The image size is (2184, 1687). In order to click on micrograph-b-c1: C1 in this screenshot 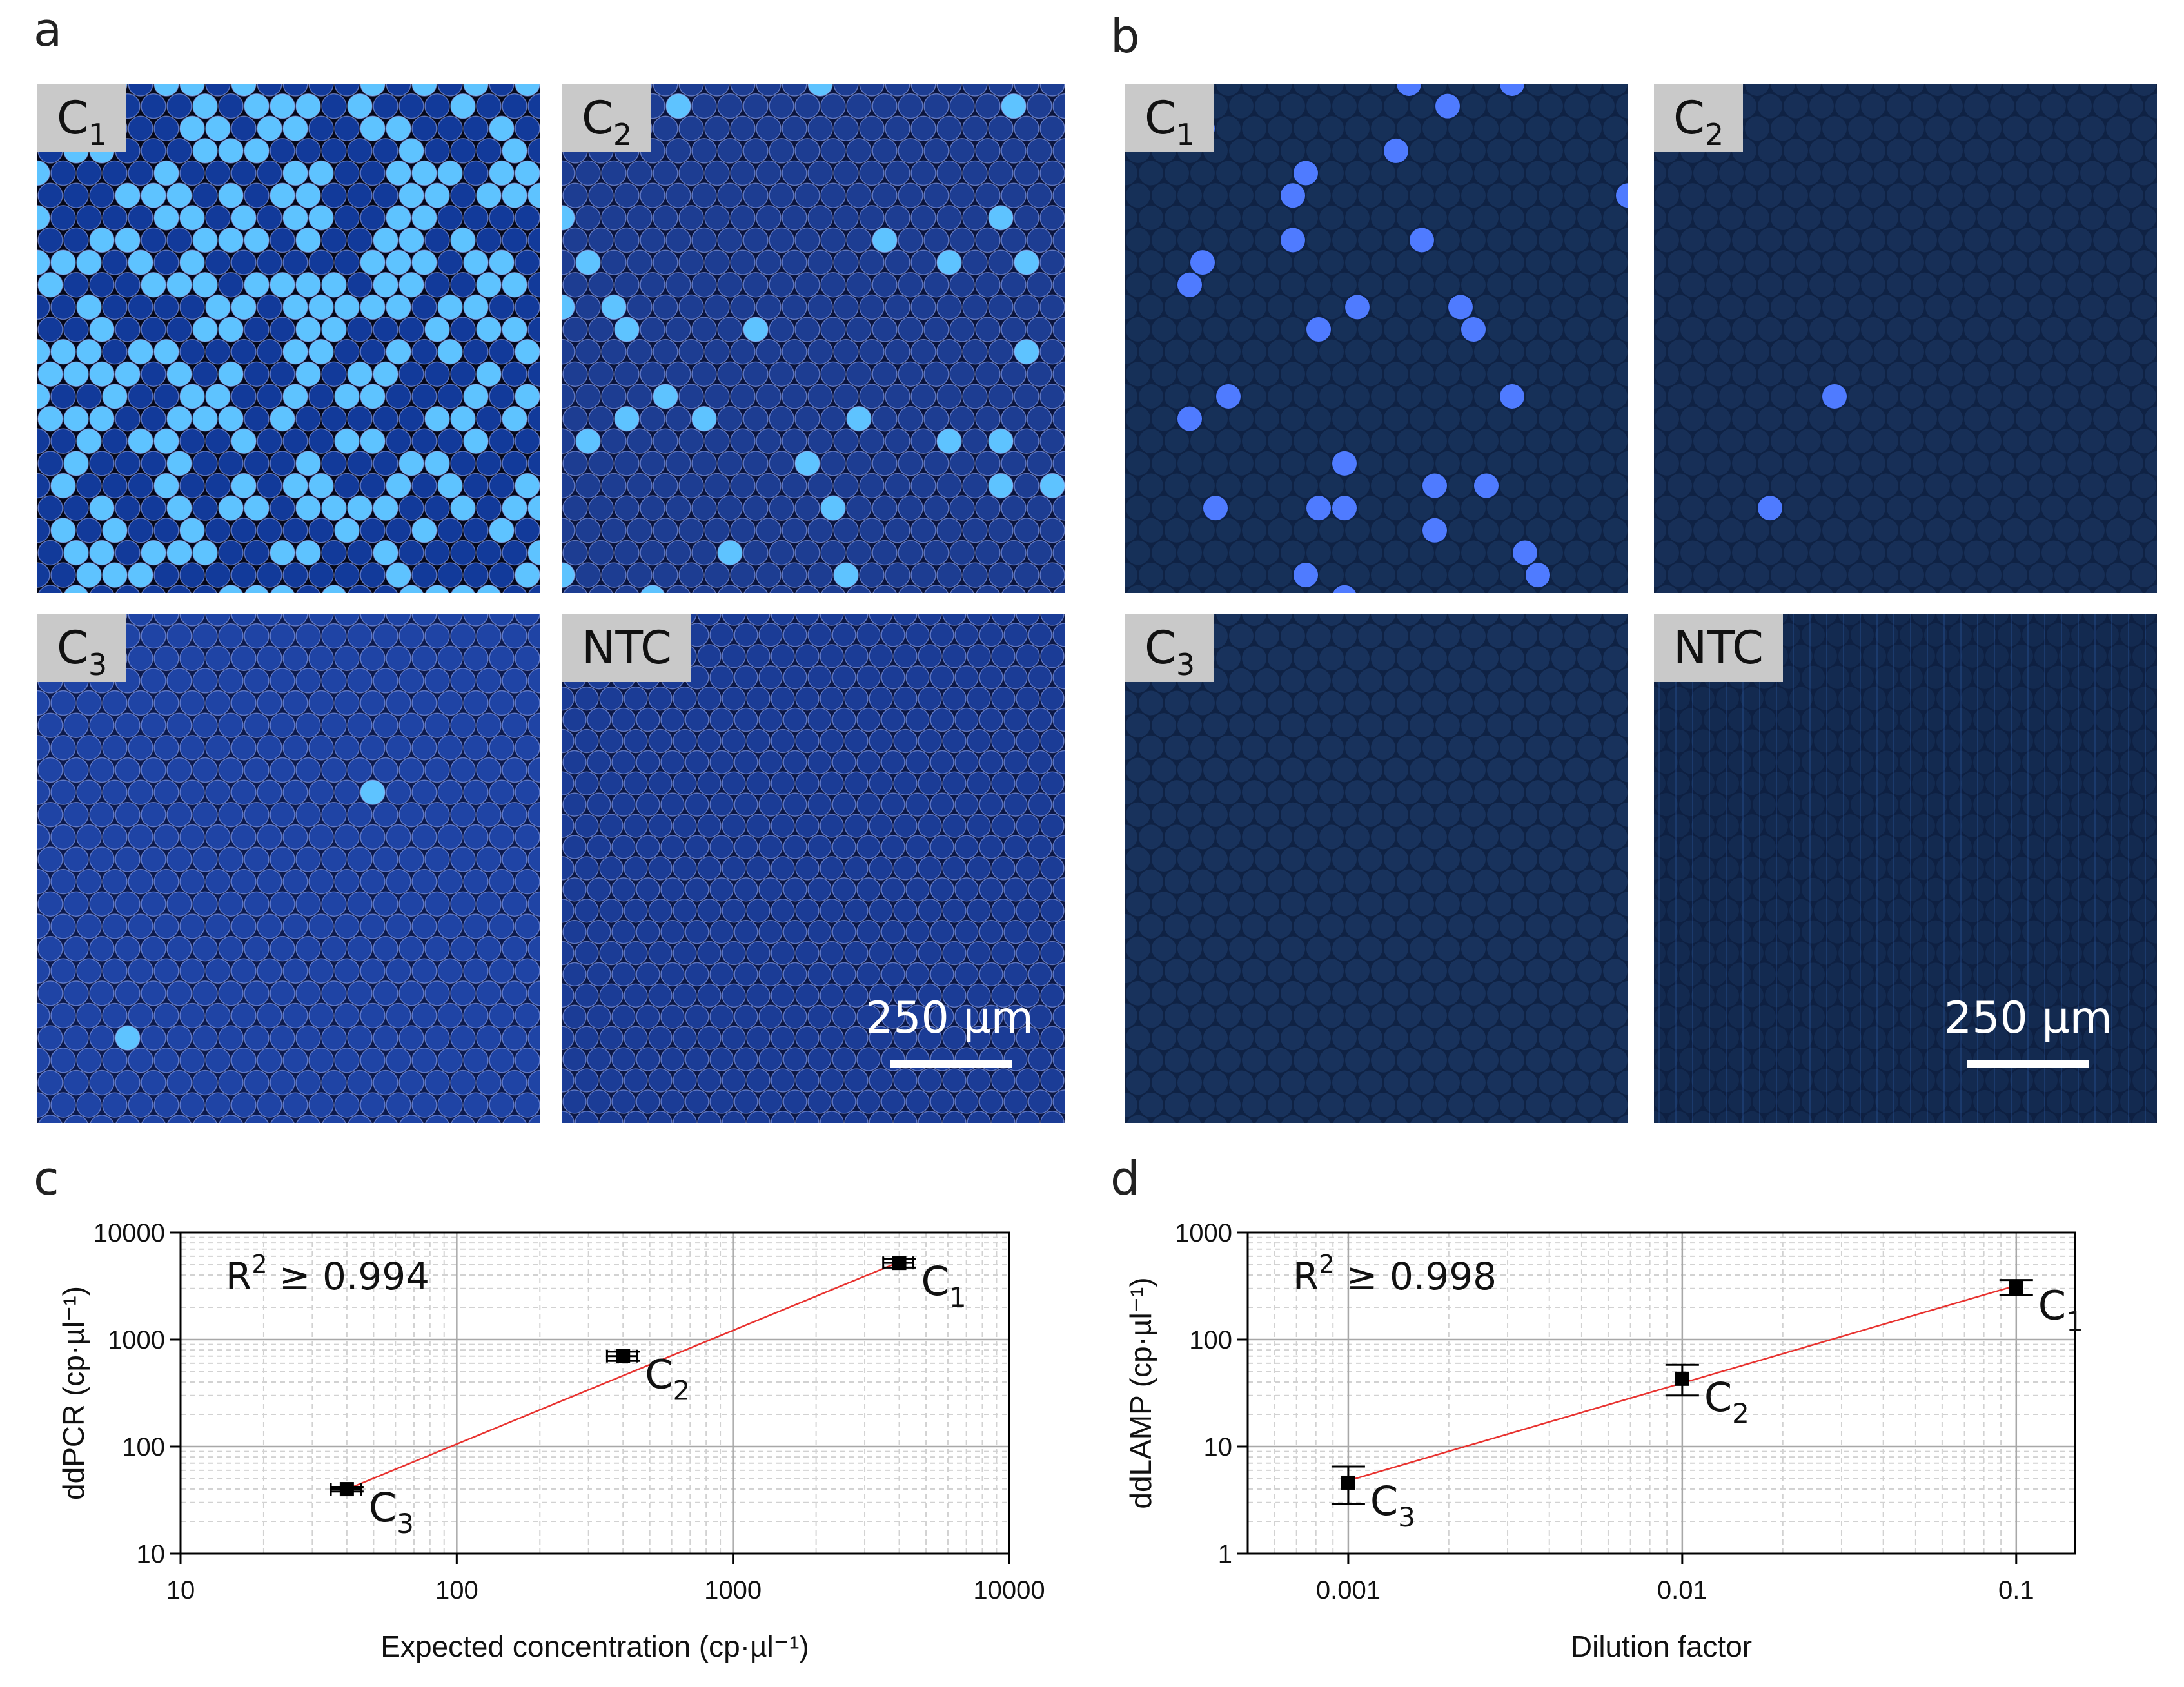, I will do `click(1376, 338)`.